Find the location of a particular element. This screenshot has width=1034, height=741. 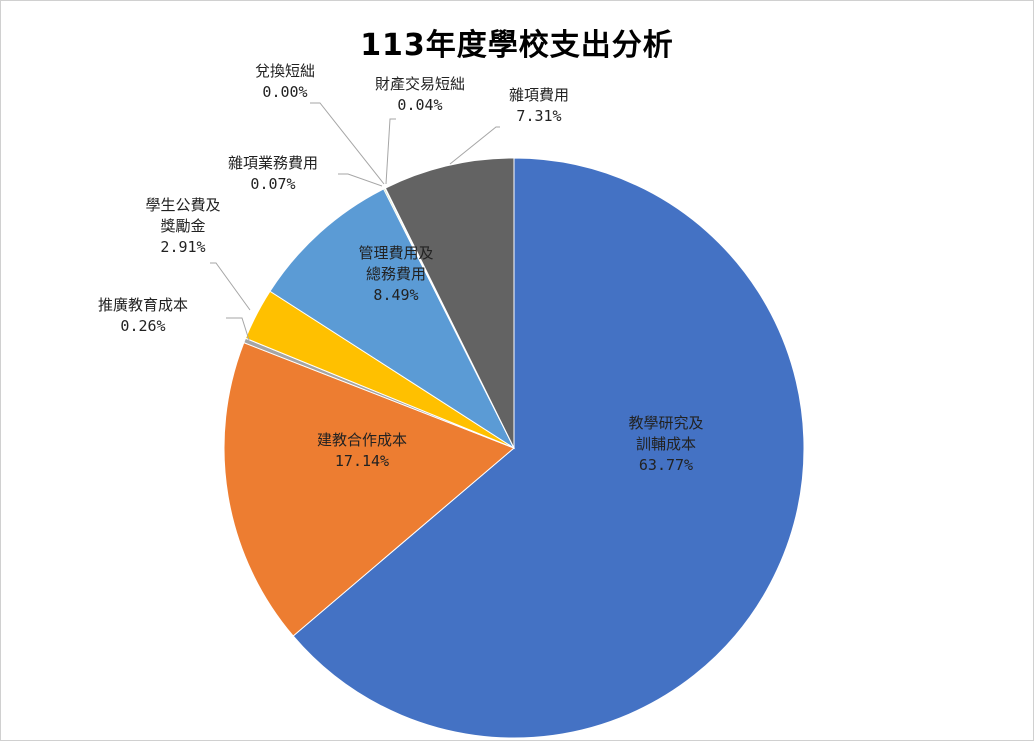

leader-lines is located at coordinates (355, 221).